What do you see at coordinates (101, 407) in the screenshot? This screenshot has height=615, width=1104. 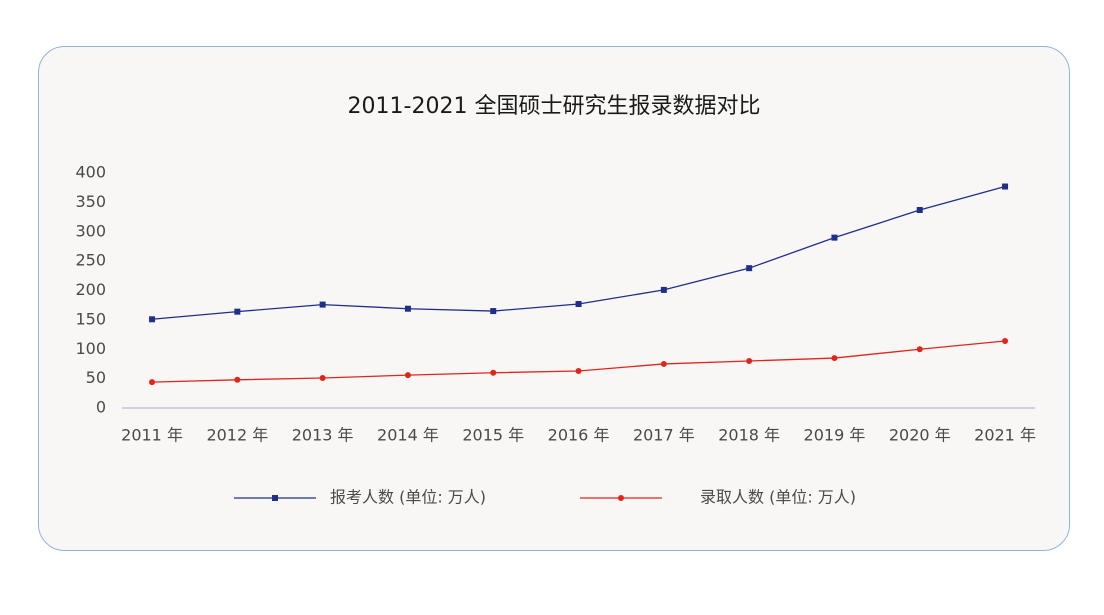 I see `y-tick-label: 0` at bounding box center [101, 407].